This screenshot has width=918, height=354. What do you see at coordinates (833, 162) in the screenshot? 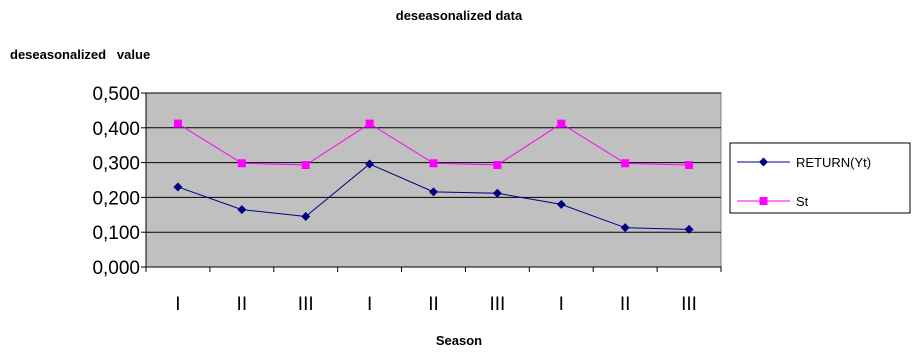
I see `legend-label-return-yt: RETURN(Yt)` at bounding box center [833, 162].